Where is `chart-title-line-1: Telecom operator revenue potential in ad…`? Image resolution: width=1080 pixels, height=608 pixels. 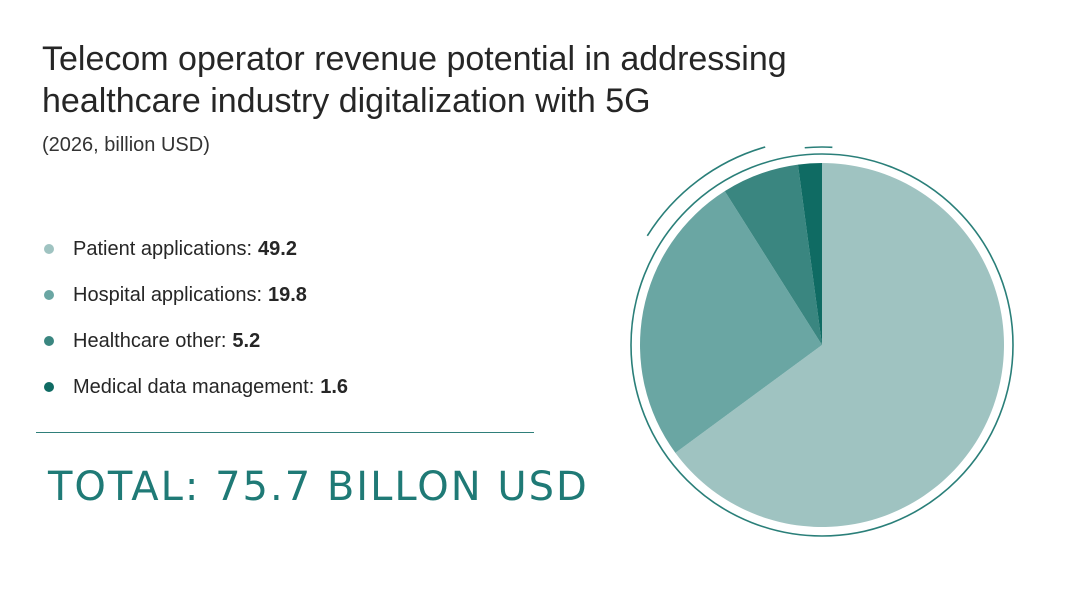 chart-title-line-1: Telecom operator revenue potential in ad… is located at coordinates (414, 59).